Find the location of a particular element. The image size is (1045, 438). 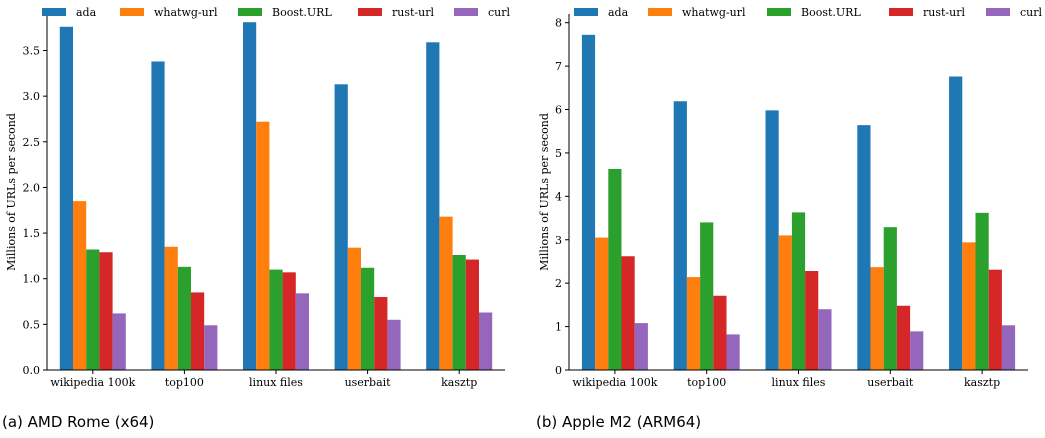

y-tick-label: 5 is located at coordinates (558, 153).